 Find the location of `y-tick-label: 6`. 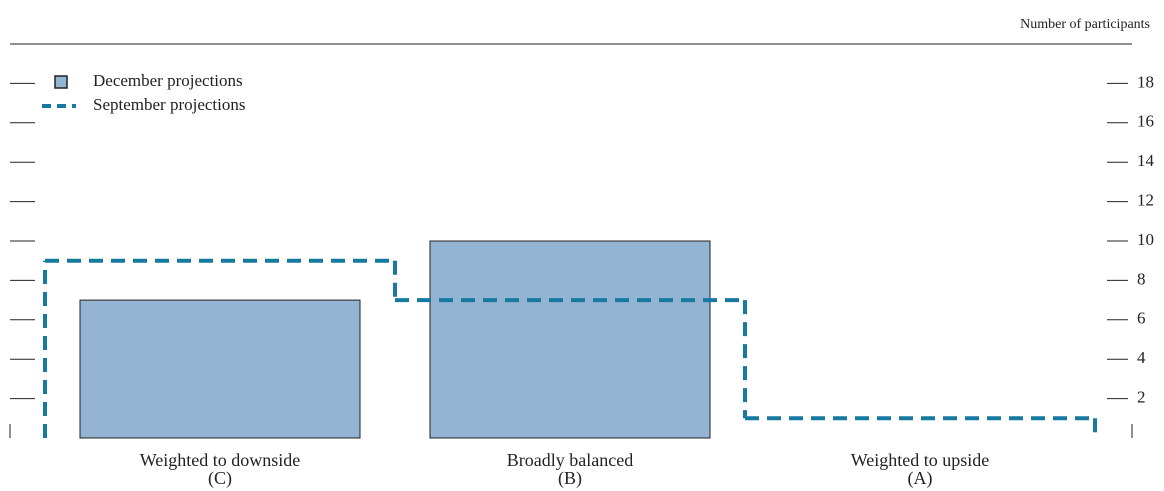

y-tick-label: 6 is located at coordinates (1141, 318).